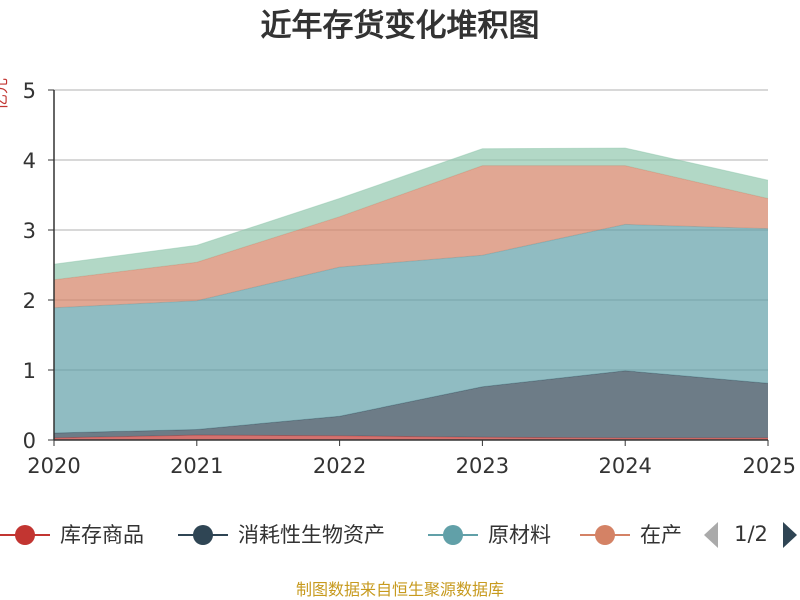 Image resolution: width=800 pixels, height=600 pixels. I want to click on source-note: 制图数据来自恒生聚源数据库, so click(400, 589).